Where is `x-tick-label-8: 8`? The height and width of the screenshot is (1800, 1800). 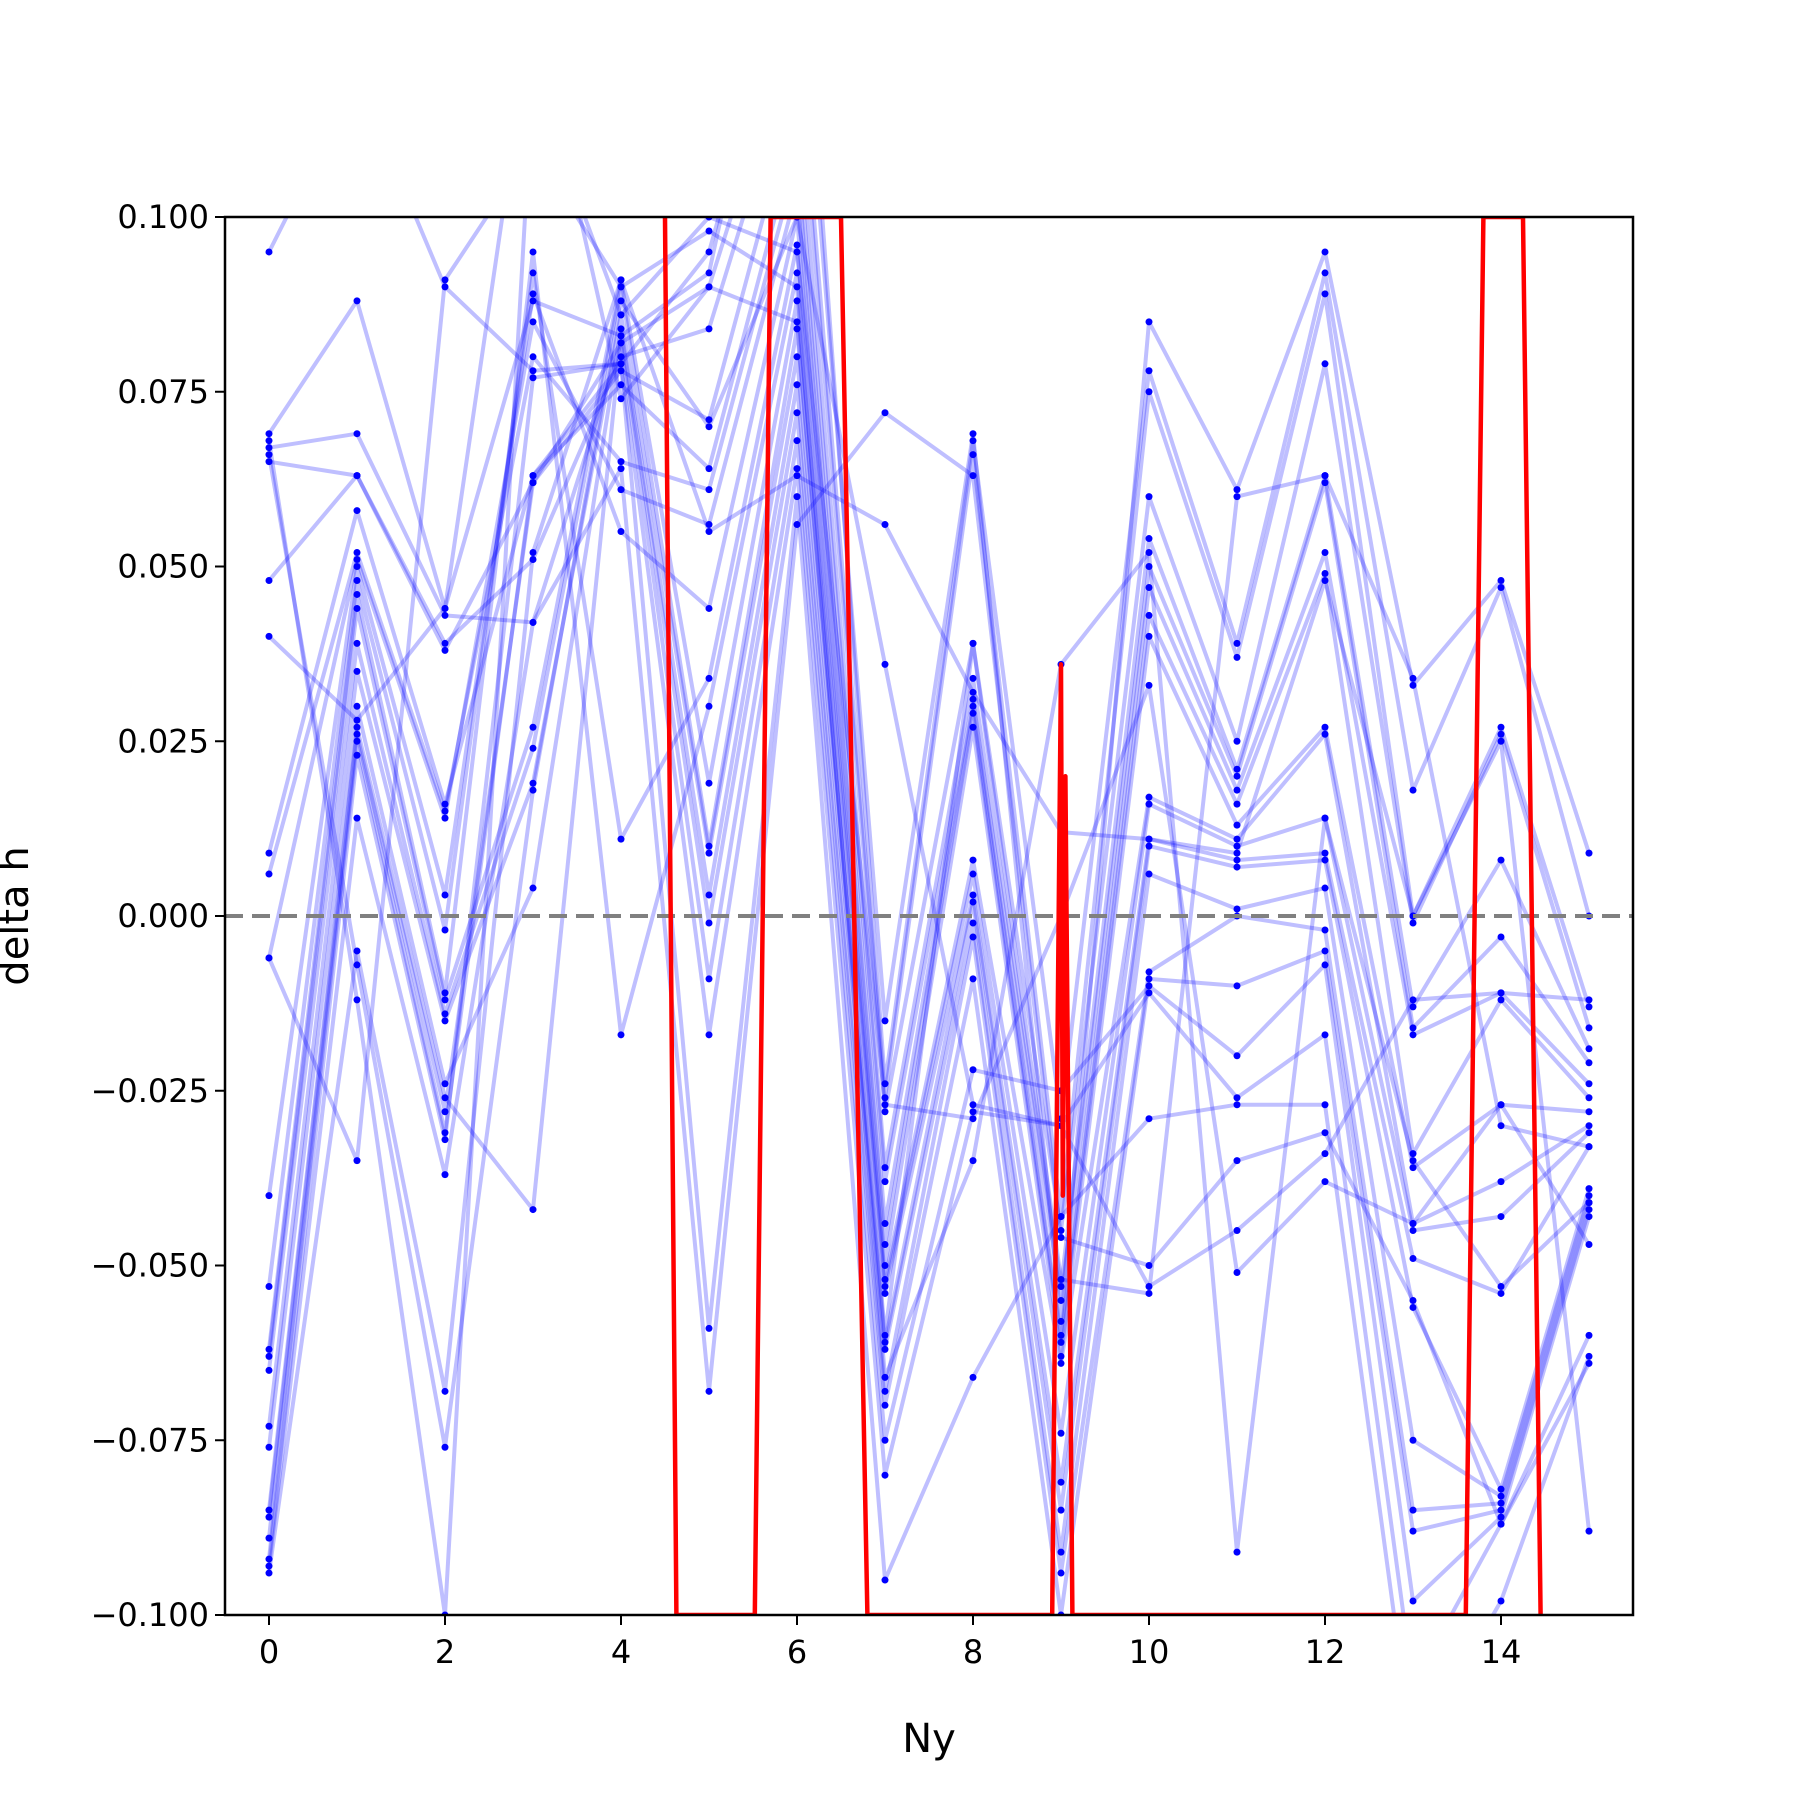 x-tick-label-8: 8 is located at coordinates (973, 1652).